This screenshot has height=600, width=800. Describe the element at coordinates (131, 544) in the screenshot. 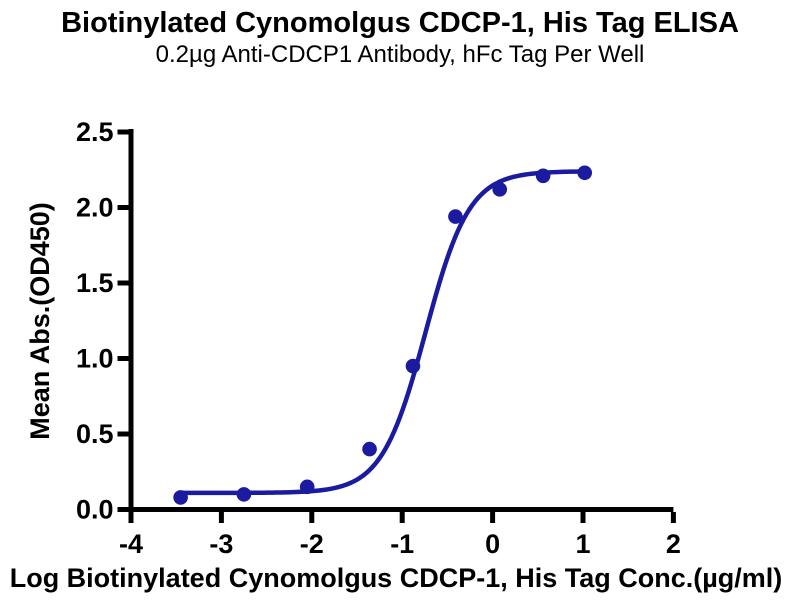

I see `x-tick-label: -4` at that location.